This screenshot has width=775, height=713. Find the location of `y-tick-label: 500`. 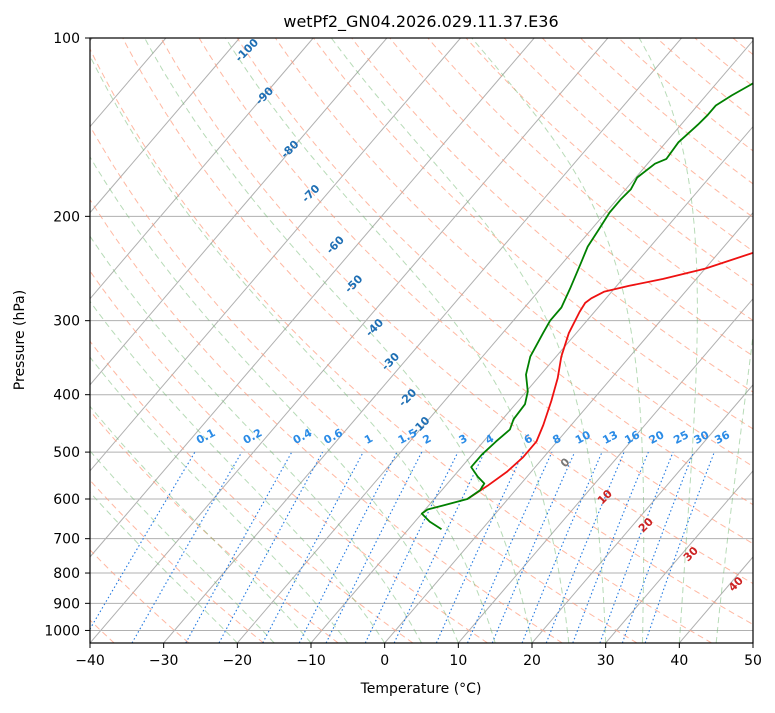

y-tick-label: 500 is located at coordinates (66, 453).